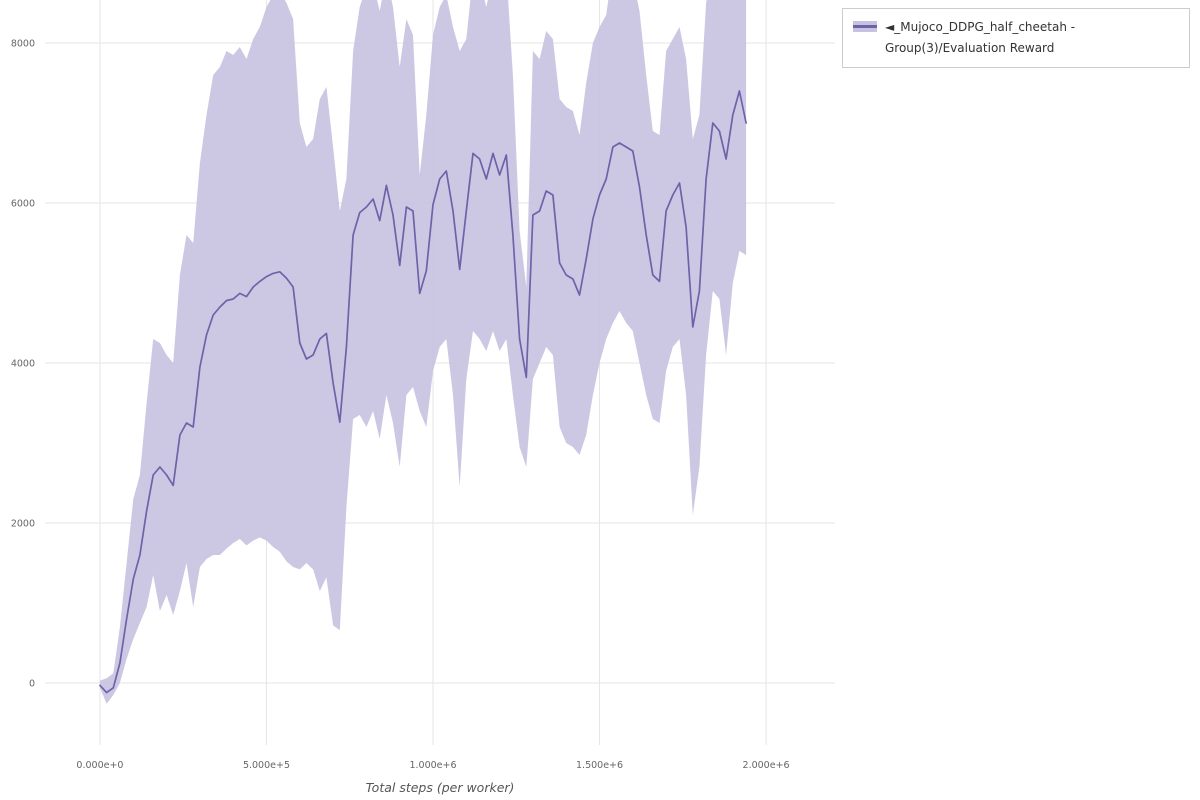 This screenshot has width=1200, height=800. What do you see at coordinates (23, 363) in the screenshot?
I see `y-tick-label: 4000` at bounding box center [23, 363].